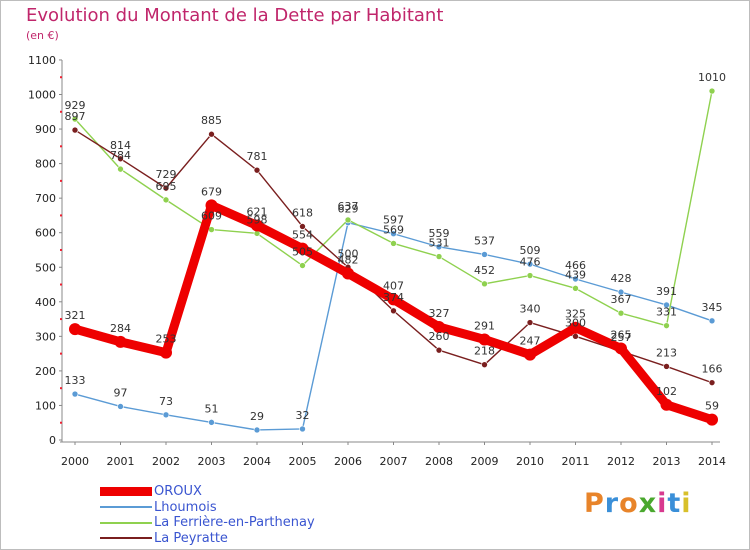  What do you see at coordinates (439, 233) in the screenshot?
I see `data-label: 559` at bounding box center [439, 233].